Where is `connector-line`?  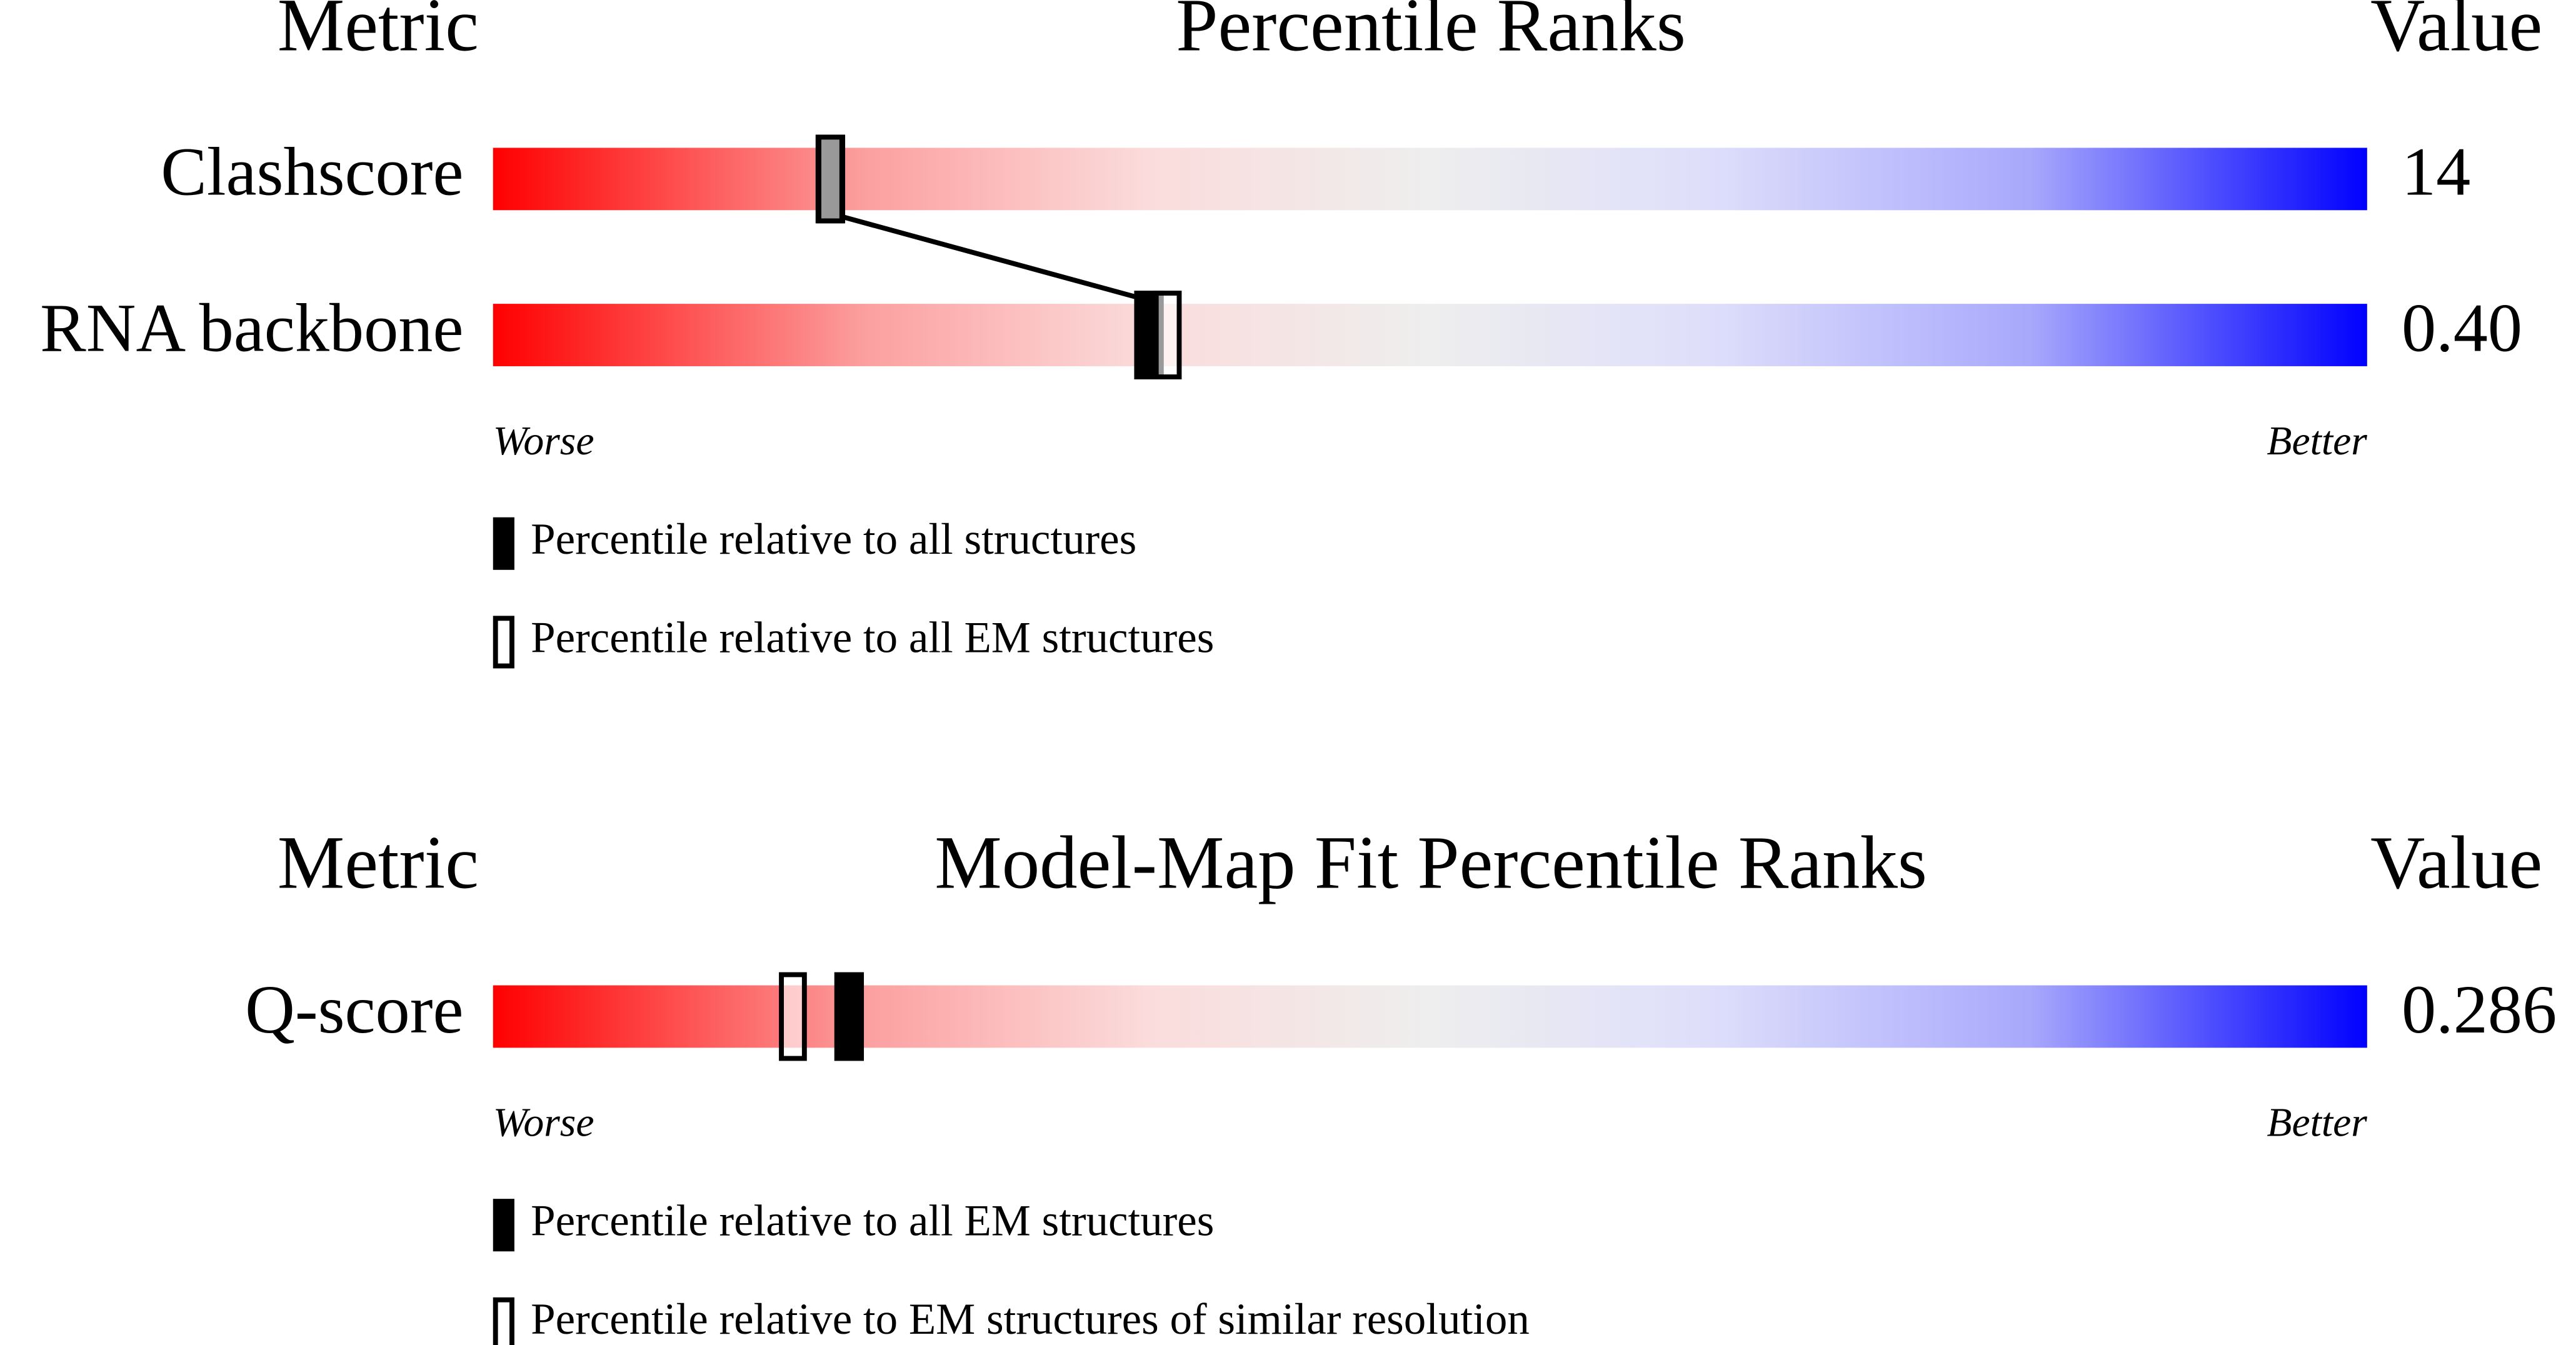
connector-line is located at coordinates (989, 257).